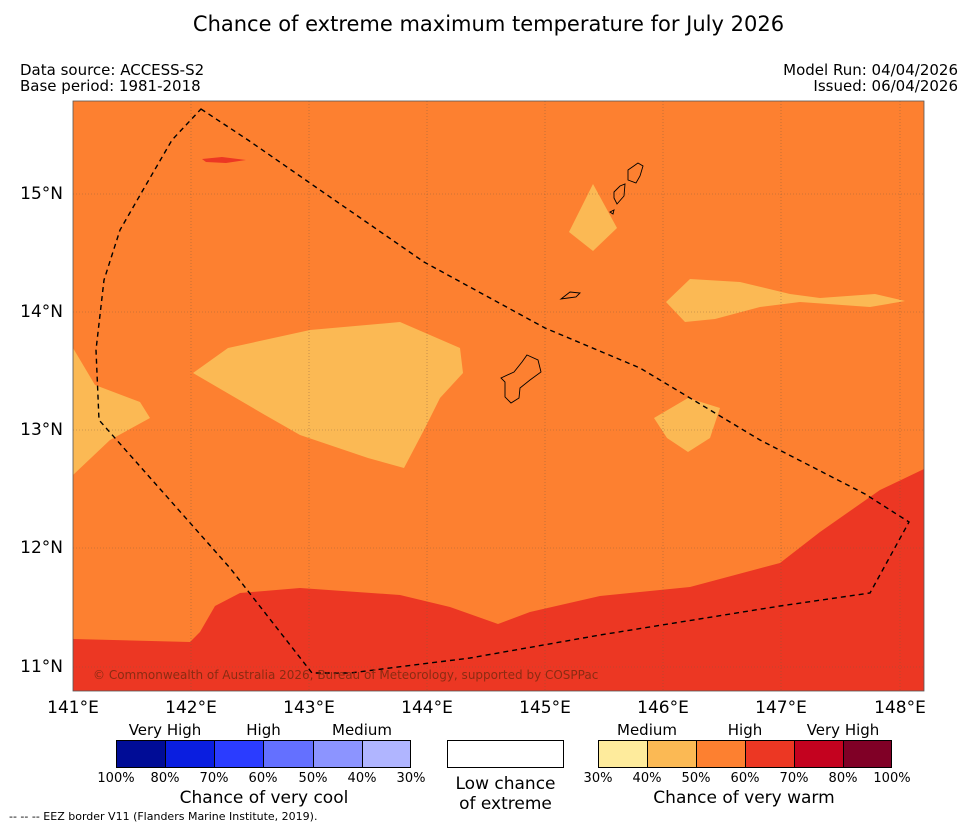 This screenshot has width=977, height=827. I want to click on warm-group-medium: Medium, so click(647, 730).